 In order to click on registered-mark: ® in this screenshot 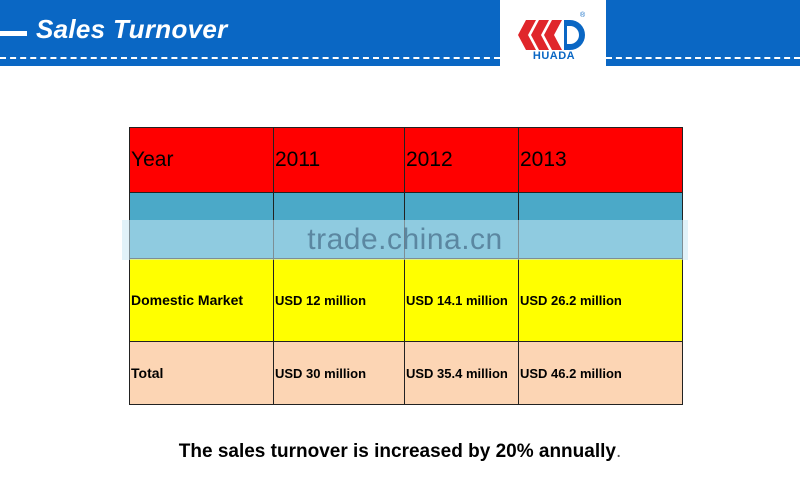, I will do `click(583, 15)`.